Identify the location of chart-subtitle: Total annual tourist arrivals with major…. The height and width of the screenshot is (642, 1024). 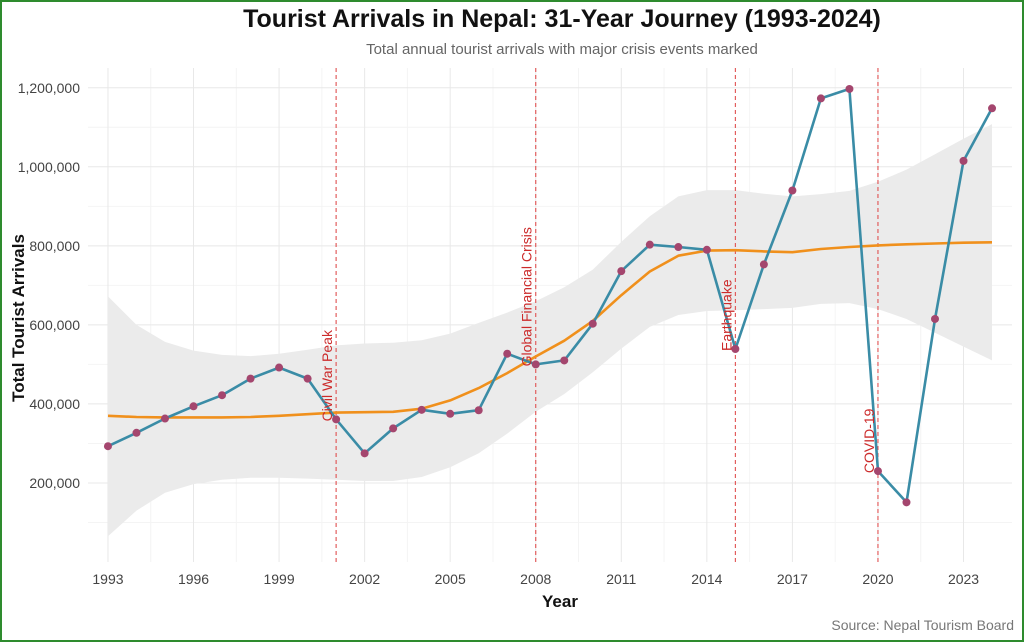
(562, 49).